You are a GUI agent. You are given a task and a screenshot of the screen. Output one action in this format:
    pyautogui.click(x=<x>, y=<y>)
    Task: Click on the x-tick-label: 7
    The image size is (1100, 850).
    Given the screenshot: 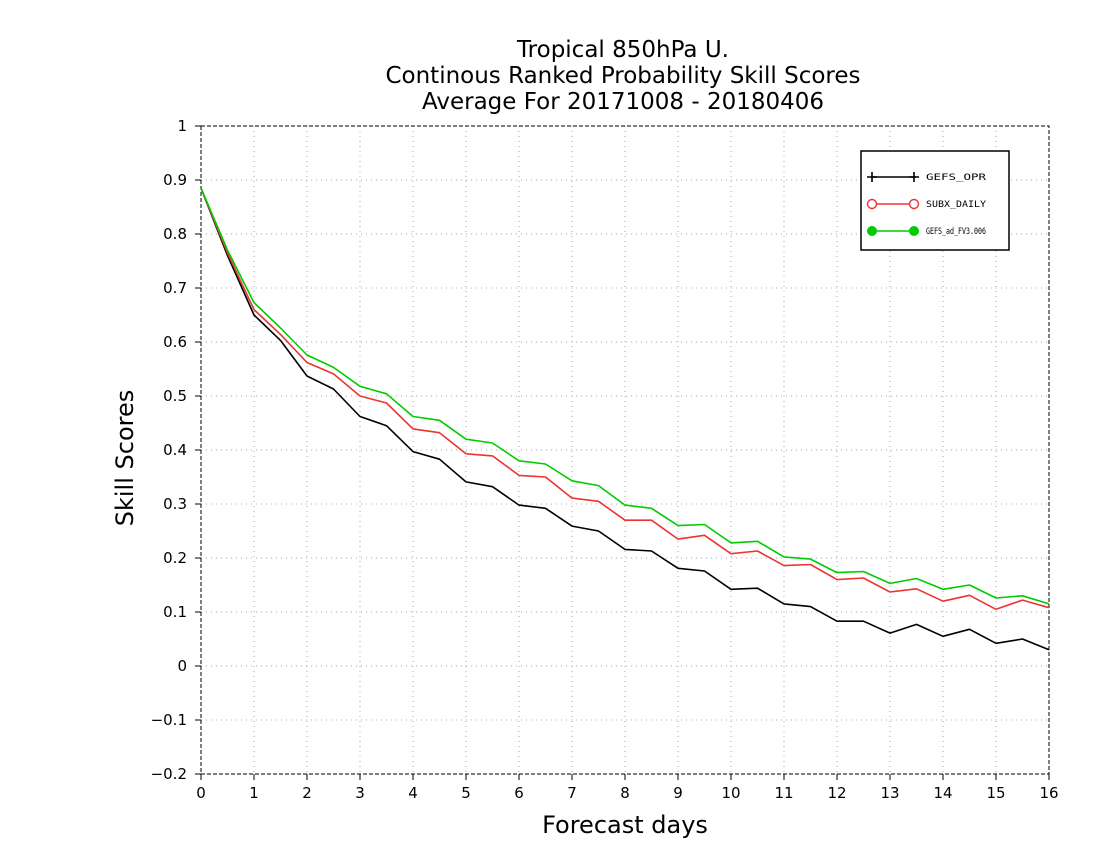 What is the action you would take?
    pyautogui.click(x=572, y=793)
    